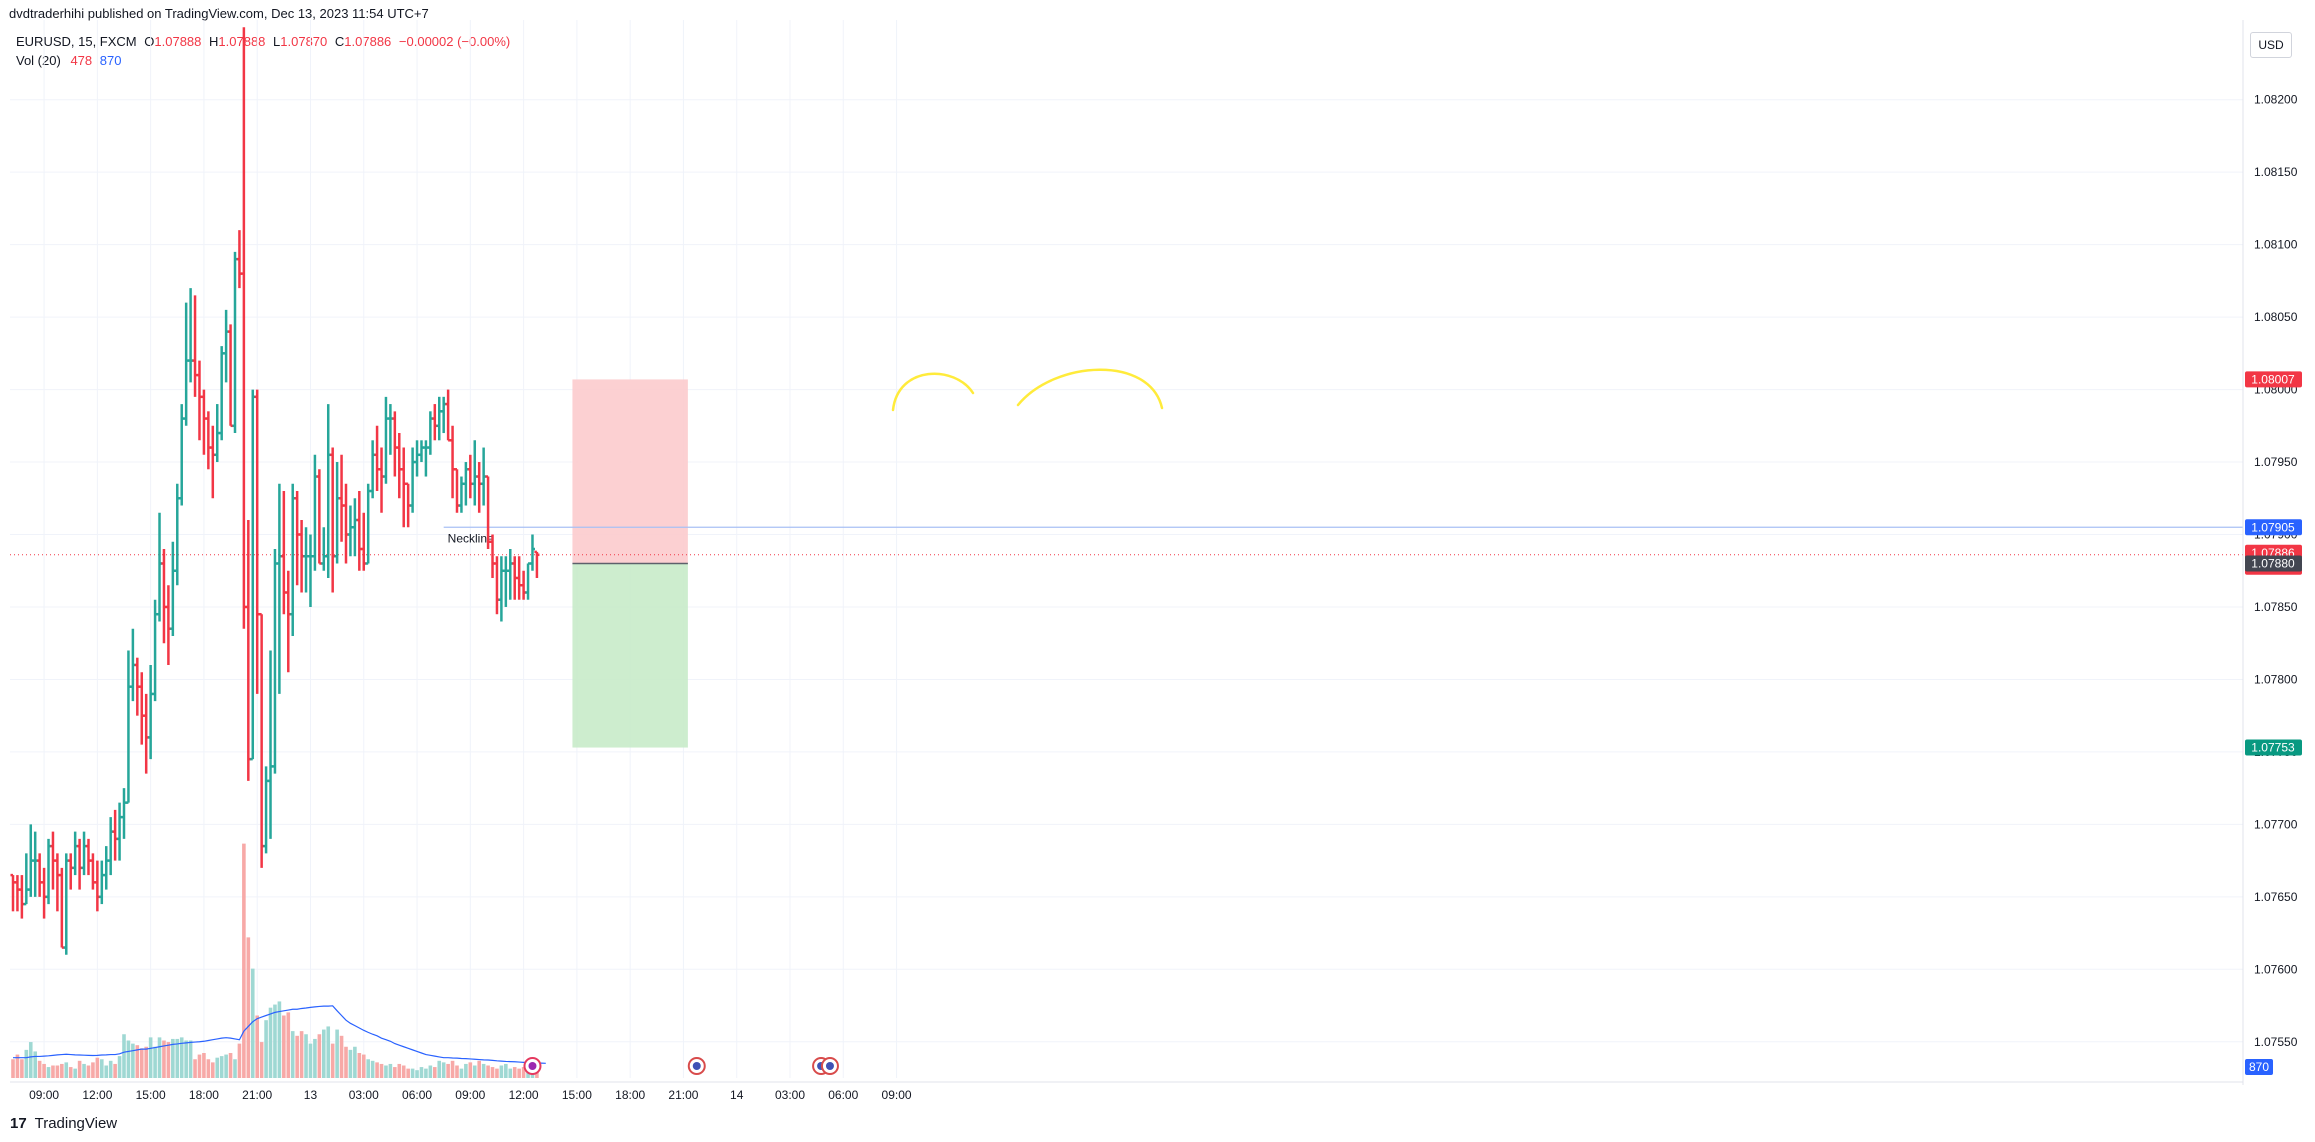  Describe the element at coordinates (2276, 679) in the screenshot. I see `price-tick-label: 1.07800` at that location.